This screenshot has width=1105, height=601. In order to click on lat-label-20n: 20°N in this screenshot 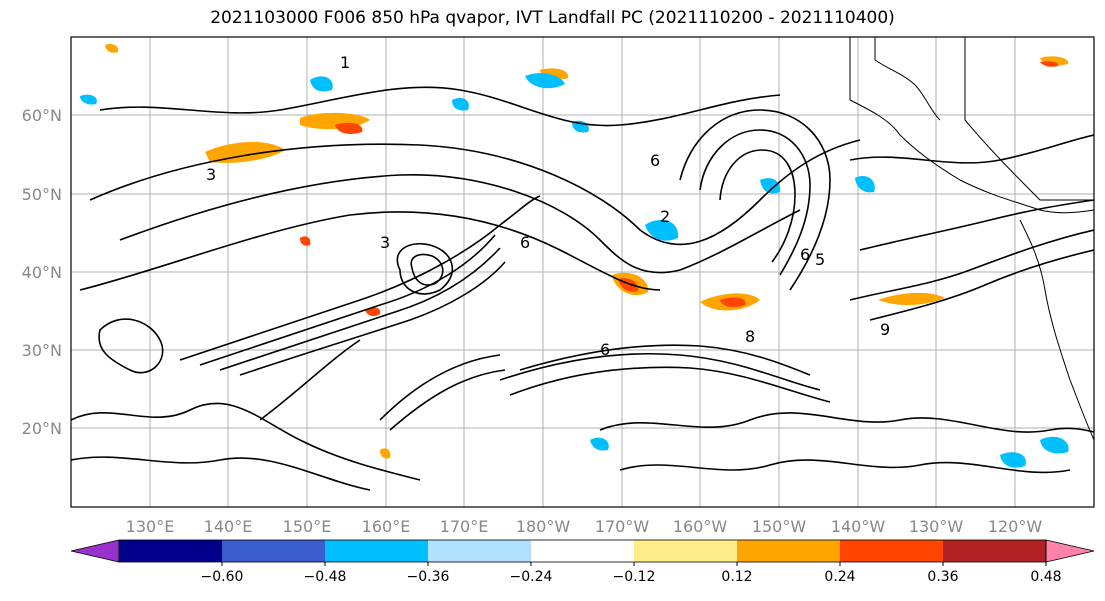, I will do `click(42, 428)`.